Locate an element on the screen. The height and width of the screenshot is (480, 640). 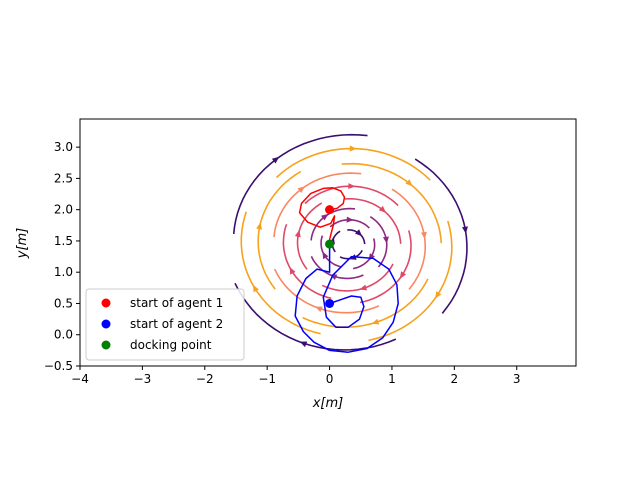
y-tick-label: −0.5 is located at coordinates (58, 366).